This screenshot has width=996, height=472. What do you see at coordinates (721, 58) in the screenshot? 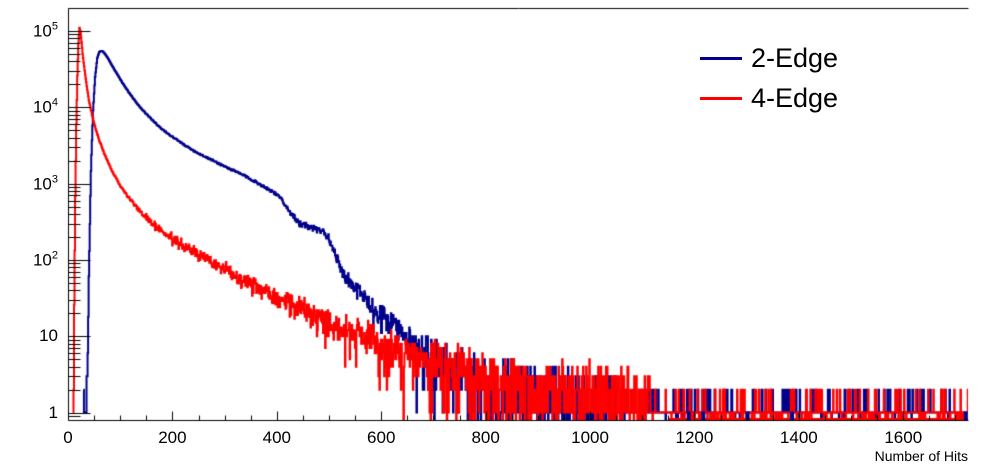
I see `legend-swatch-2-edge` at bounding box center [721, 58].